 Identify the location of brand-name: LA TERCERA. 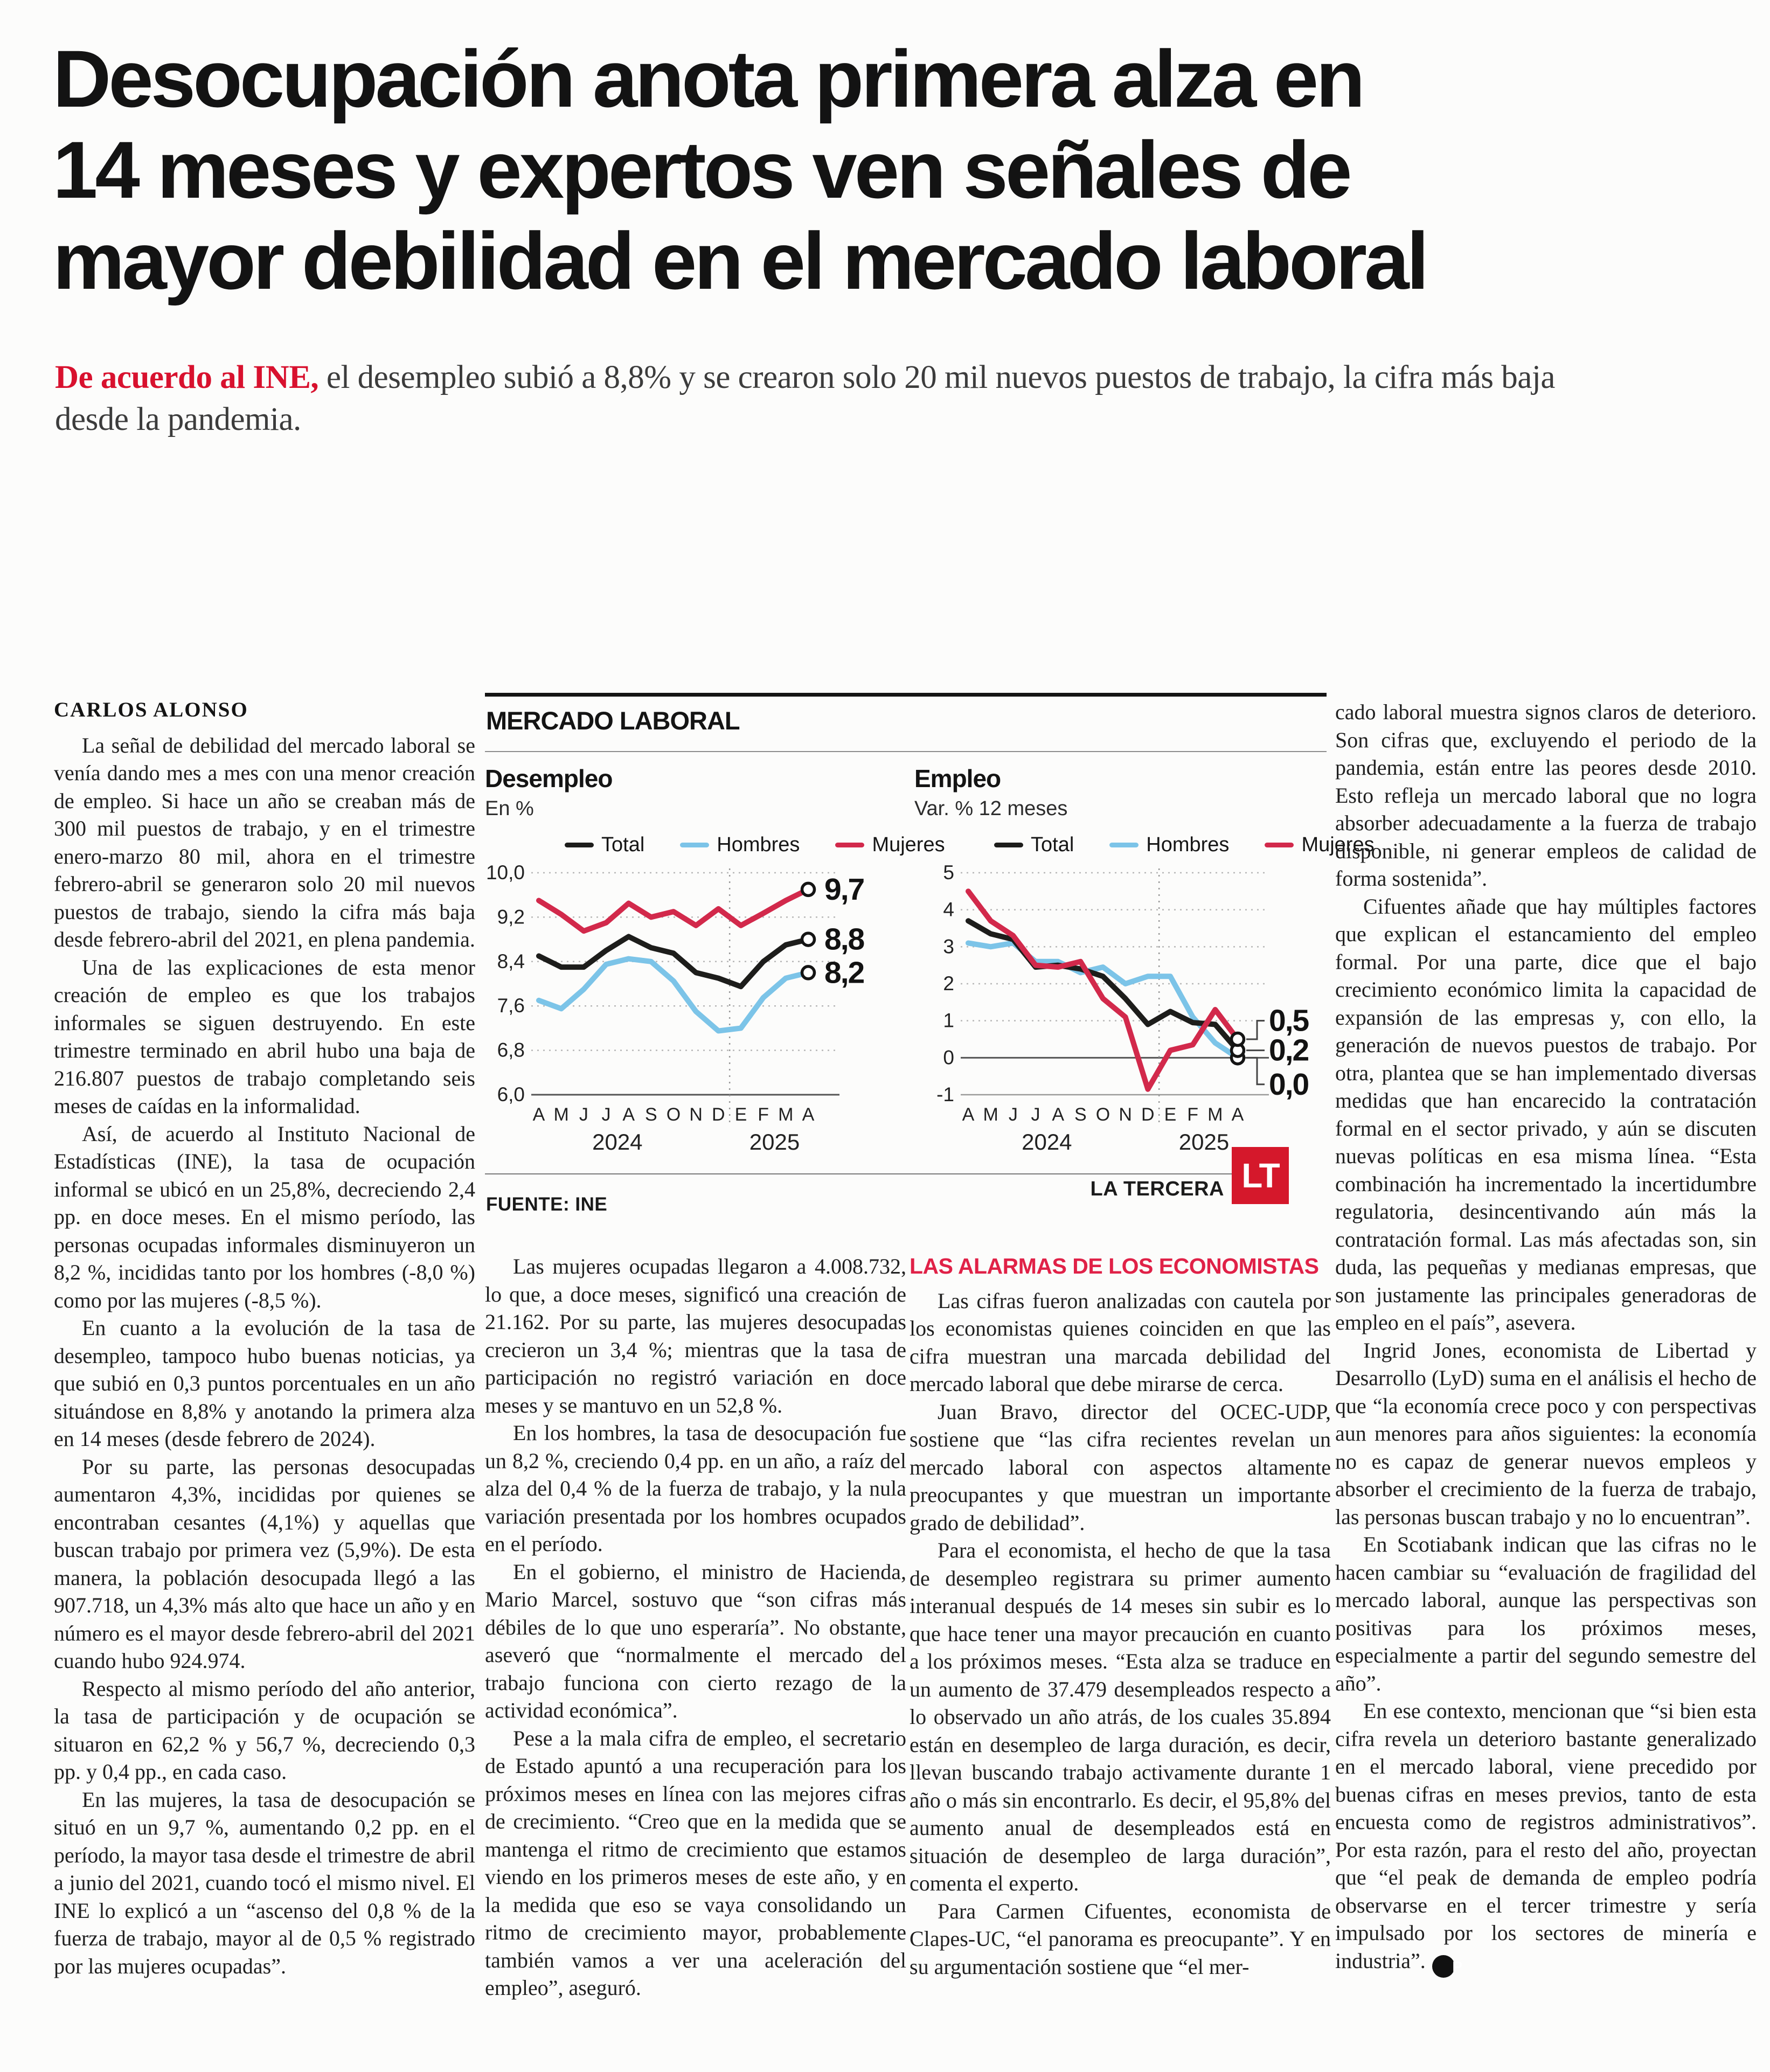
(1157, 1189).